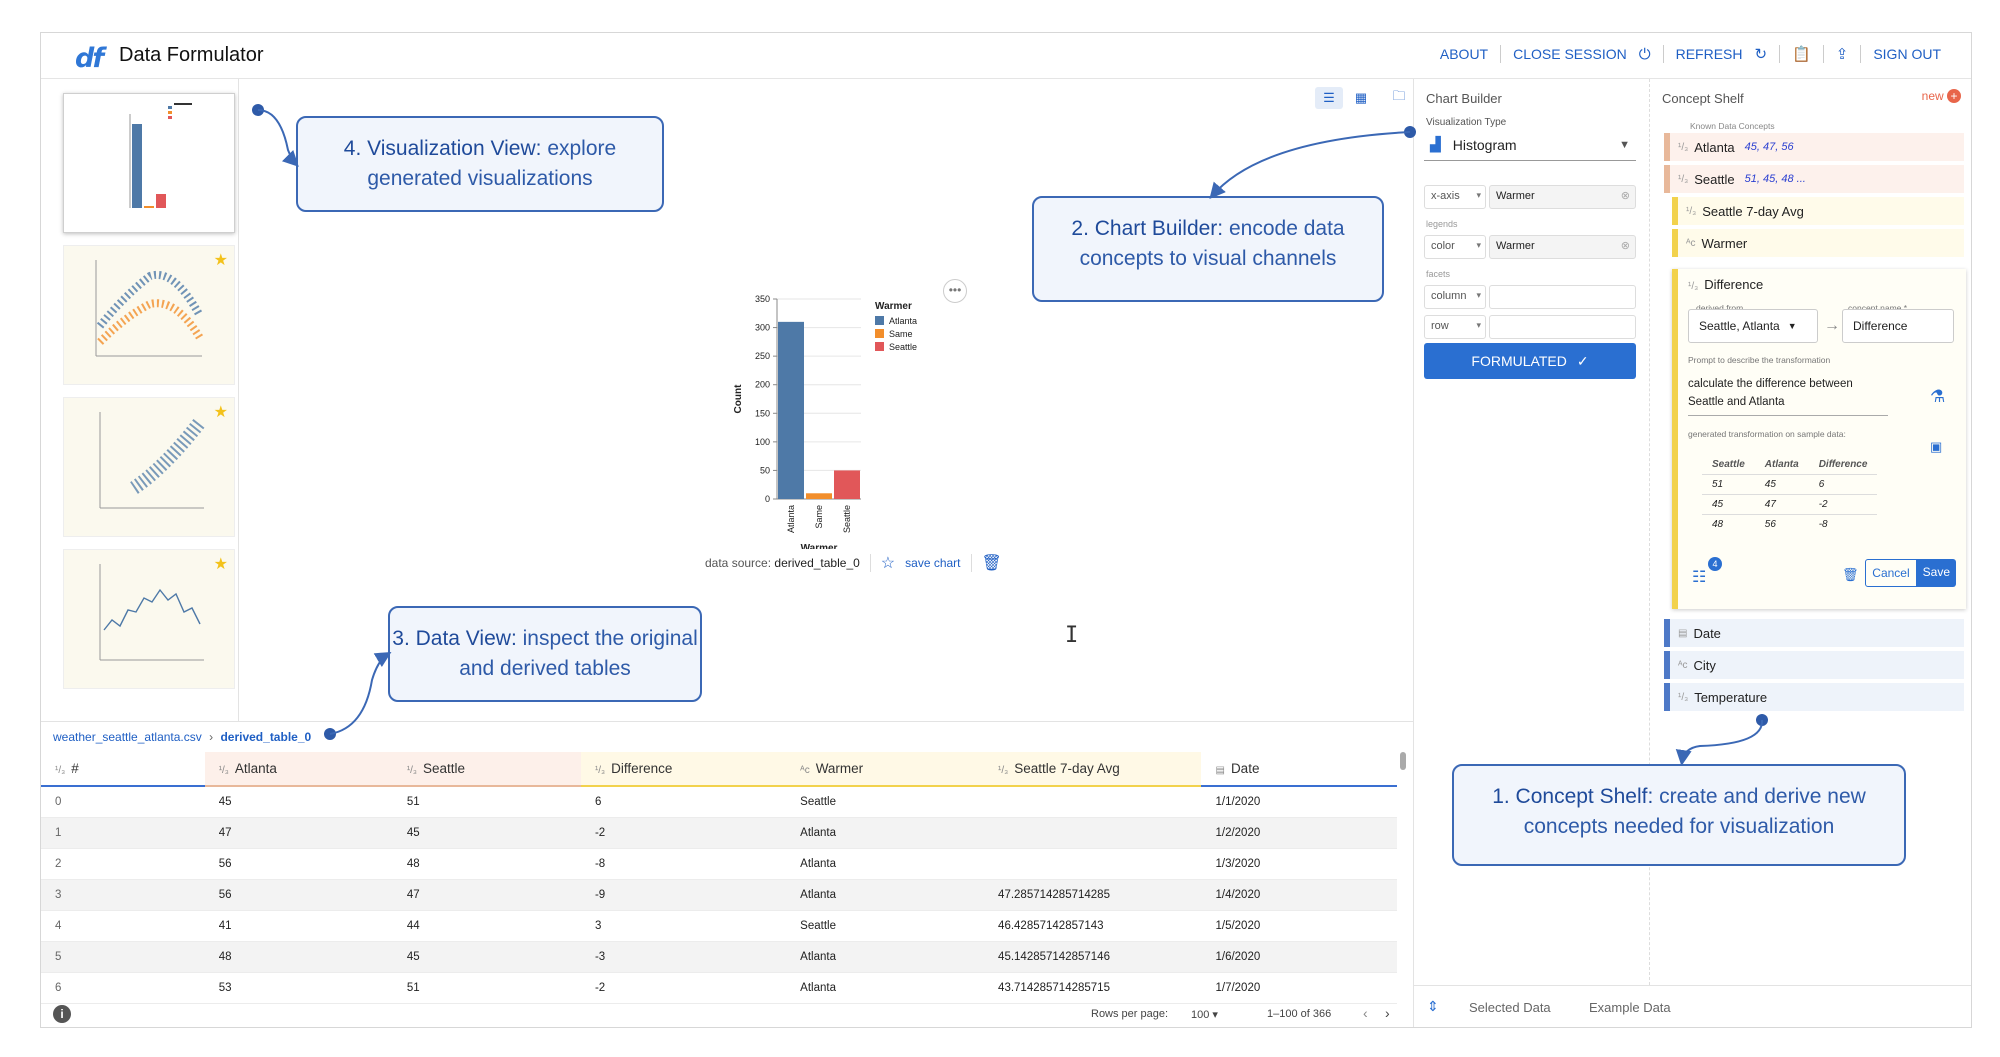  I want to click on add-icon: +, so click(1954, 96).